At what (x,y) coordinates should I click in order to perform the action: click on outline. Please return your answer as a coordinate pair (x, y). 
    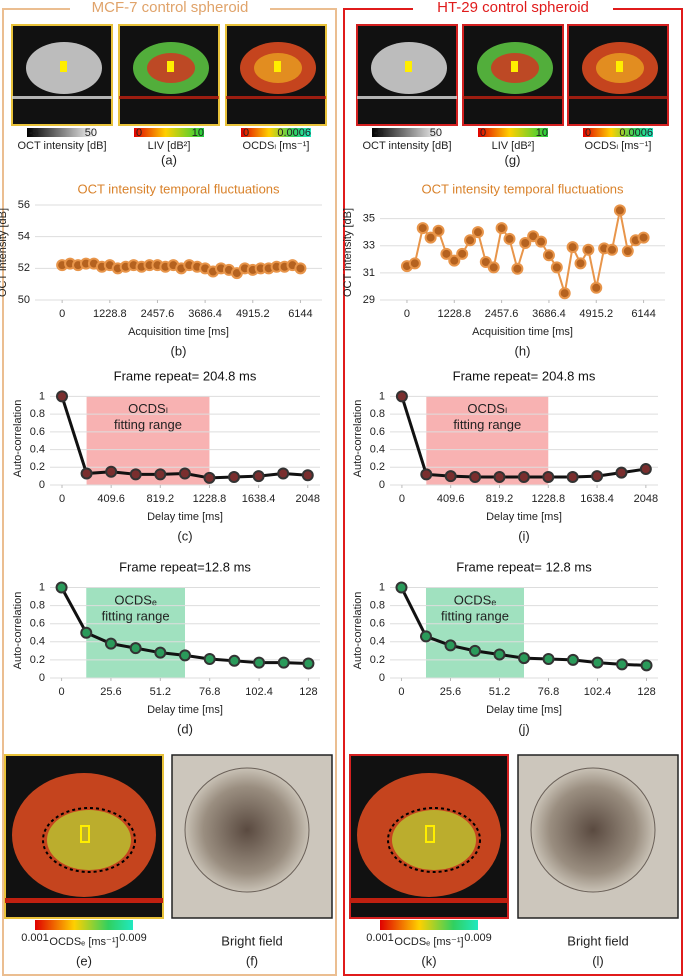
    Looking at the image, I should click on (434, 840).